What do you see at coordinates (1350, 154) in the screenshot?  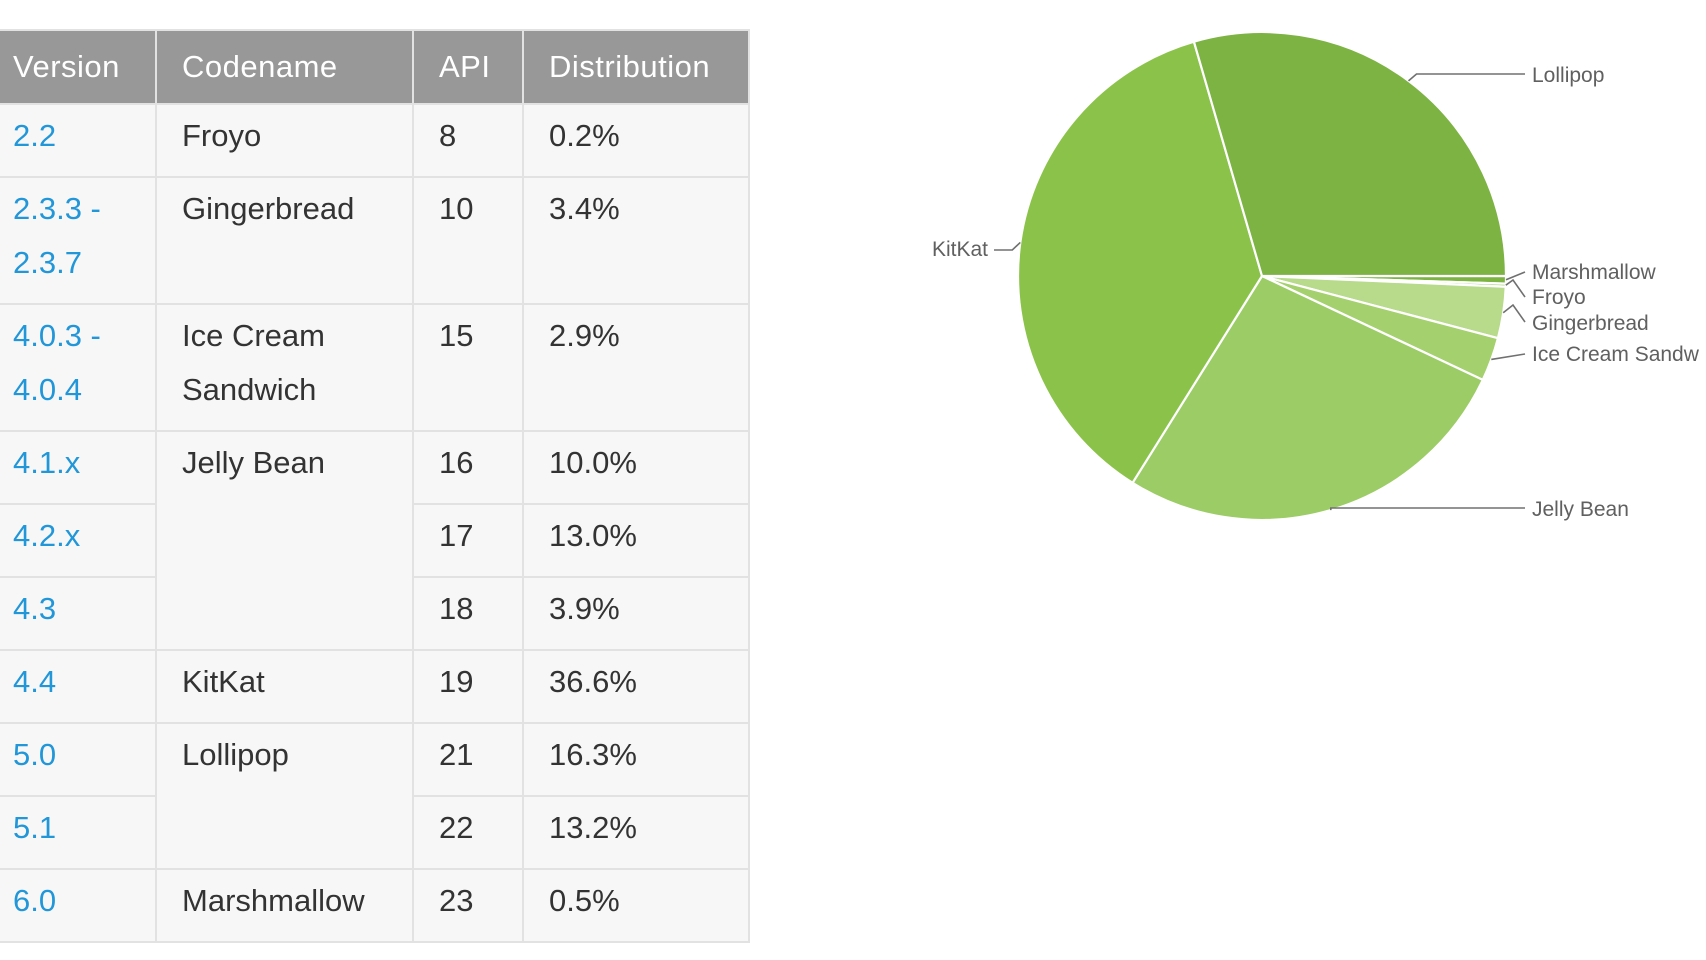 I see `pie-slice-lollipop` at bounding box center [1350, 154].